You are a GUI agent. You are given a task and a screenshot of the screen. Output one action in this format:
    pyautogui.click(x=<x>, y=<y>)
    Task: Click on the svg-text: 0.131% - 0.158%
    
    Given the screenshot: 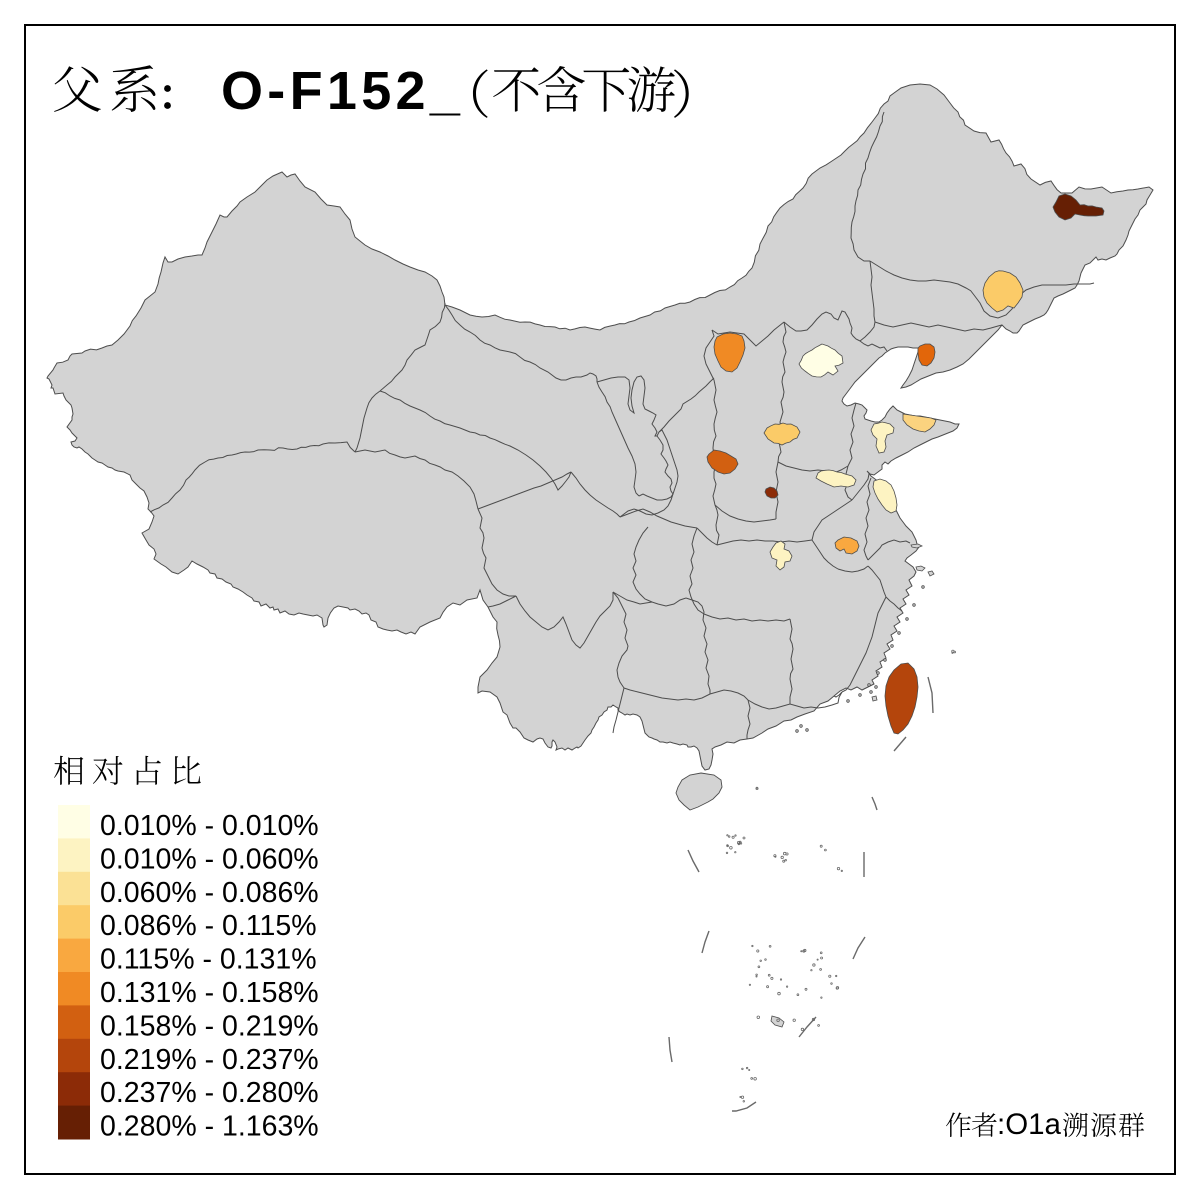 What is the action you would take?
    pyautogui.click(x=209, y=993)
    